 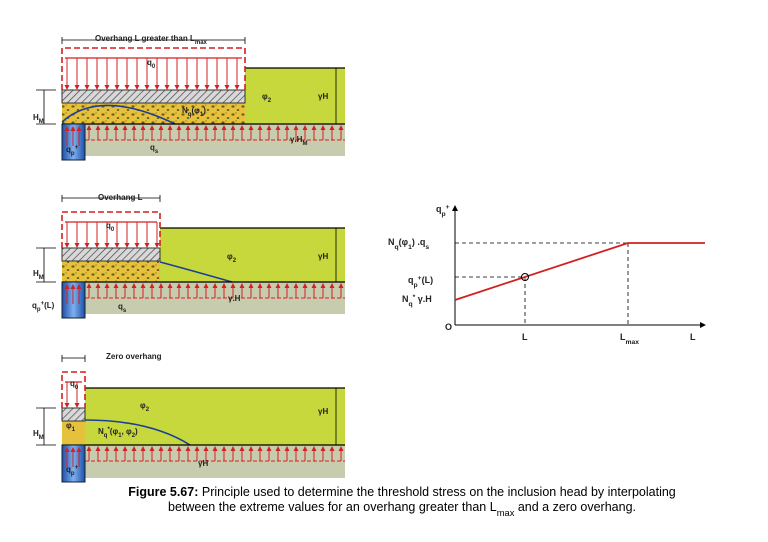 I want to click on text-part: , φ, so click(x=127, y=431).